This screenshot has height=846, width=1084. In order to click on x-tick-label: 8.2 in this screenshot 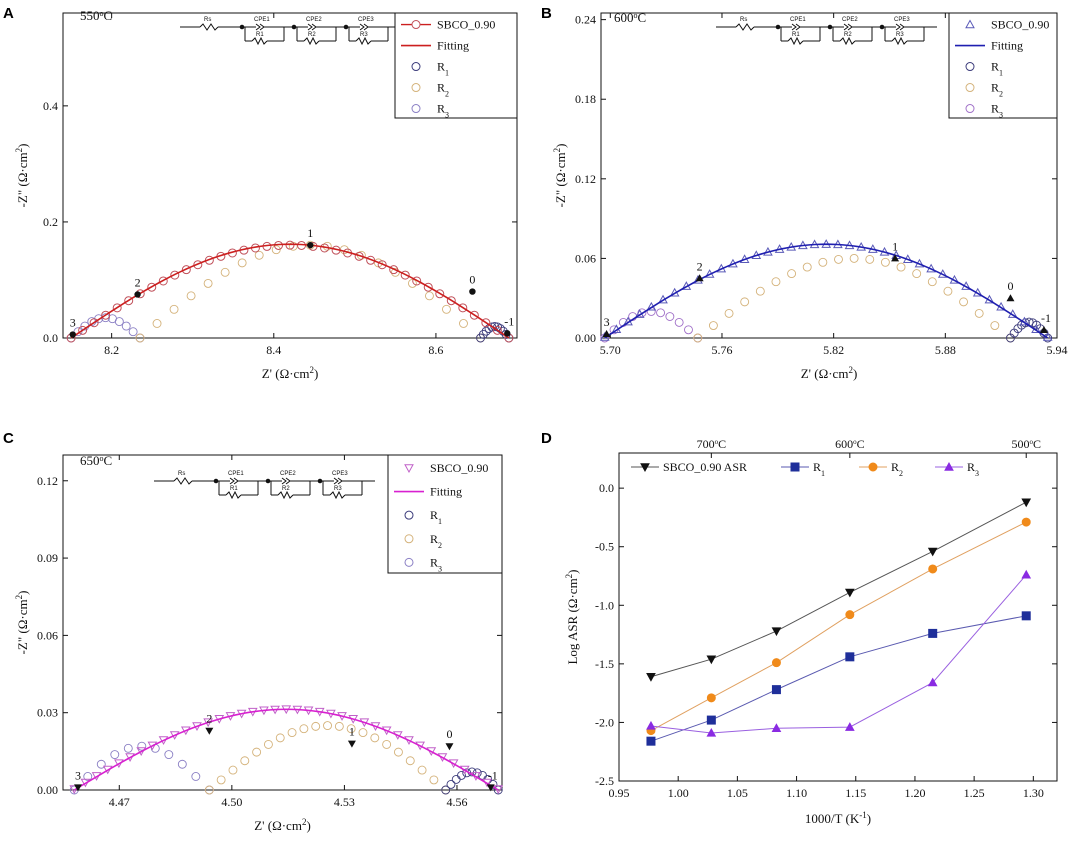, I will do `click(111, 350)`.